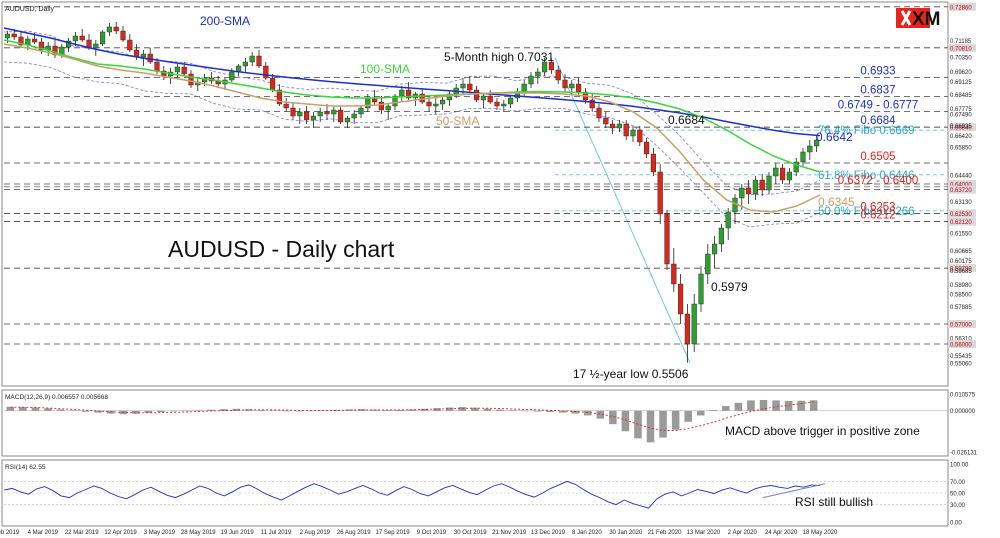 The image size is (1000, 538). Describe the element at coordinates (729, 287) in the screenshot. I see `annotation-mid-low: 0.5979` at that location.